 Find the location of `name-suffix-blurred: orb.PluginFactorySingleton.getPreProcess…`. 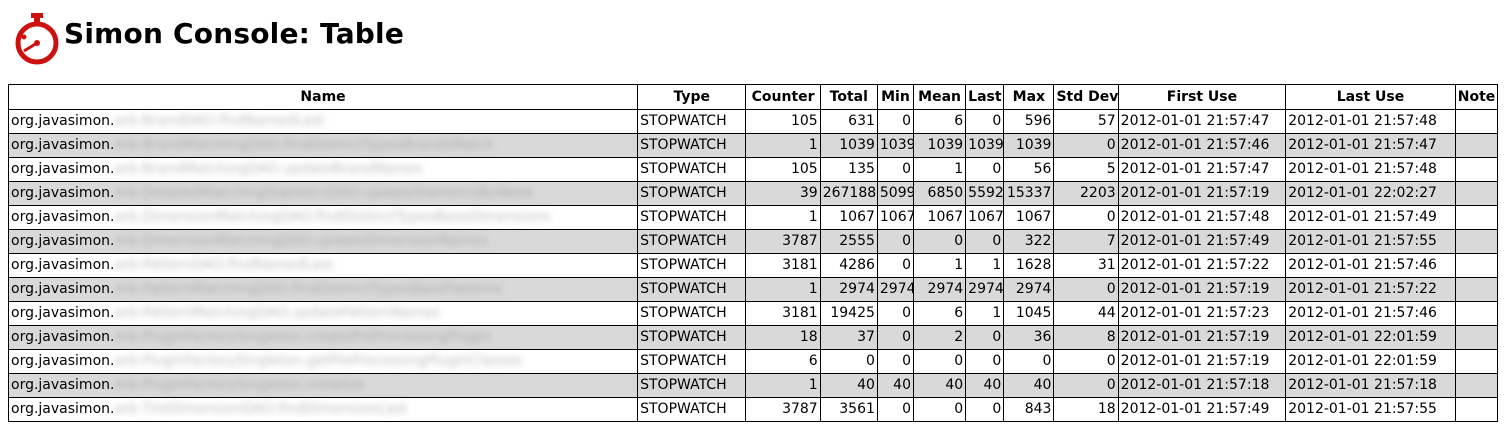

name-suffix-blurred: orb.PluginFactorySingleton.getPreProcess… is located at coordinates (318, 361).